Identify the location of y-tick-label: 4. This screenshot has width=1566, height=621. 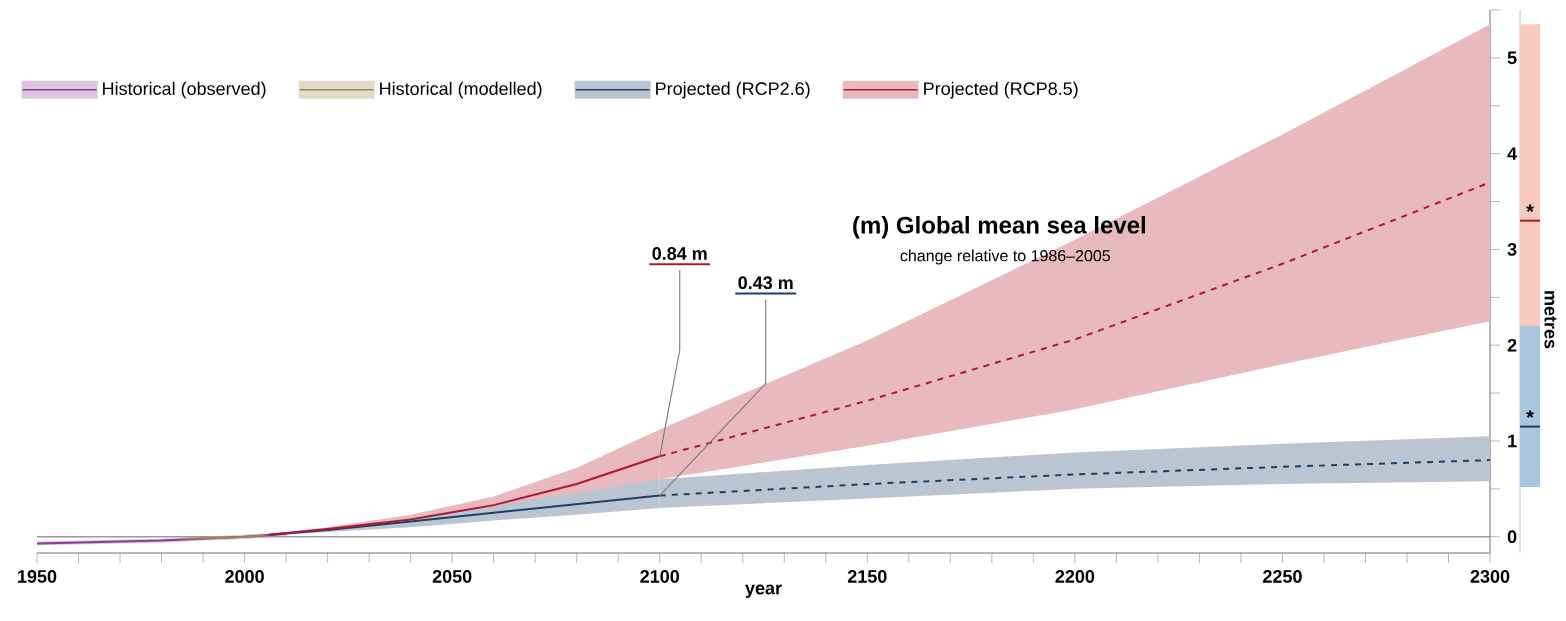
(1512, 153).